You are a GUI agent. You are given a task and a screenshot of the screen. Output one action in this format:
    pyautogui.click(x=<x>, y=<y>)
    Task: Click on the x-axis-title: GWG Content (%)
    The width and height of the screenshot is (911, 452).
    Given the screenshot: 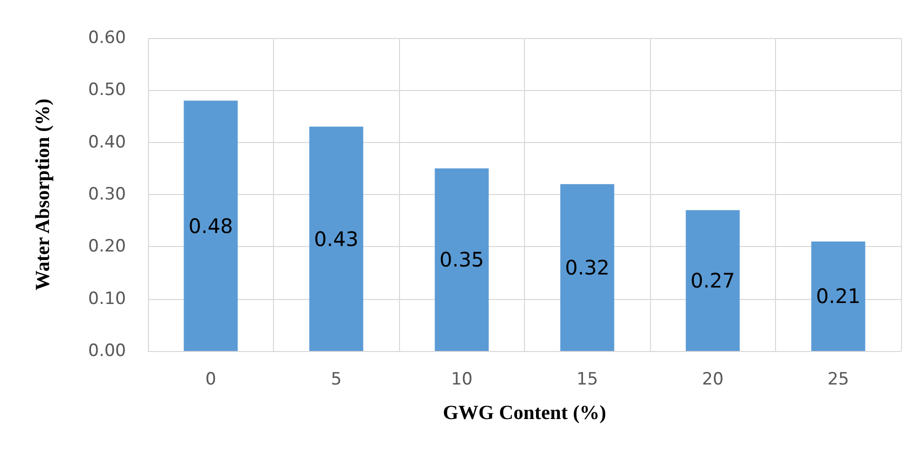 What is the action you would take?
    pyautogui.click(x=524, y=413)
    